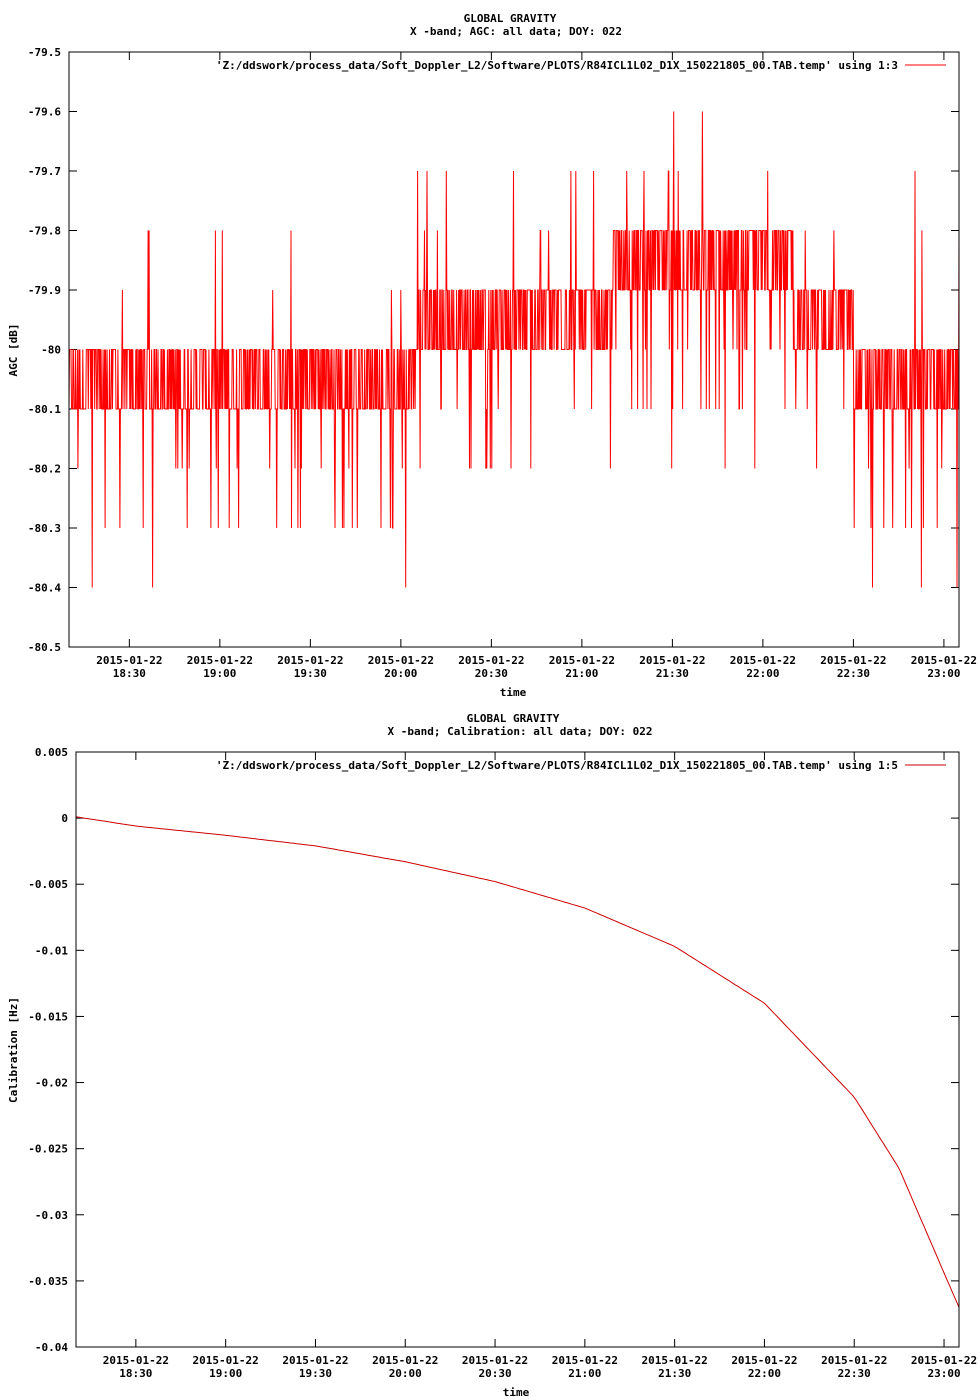  What do you see at coordinates (48, 884) in the screenshot?
I see `y-tick-label: -0.005` at bounding box center [48, 884].